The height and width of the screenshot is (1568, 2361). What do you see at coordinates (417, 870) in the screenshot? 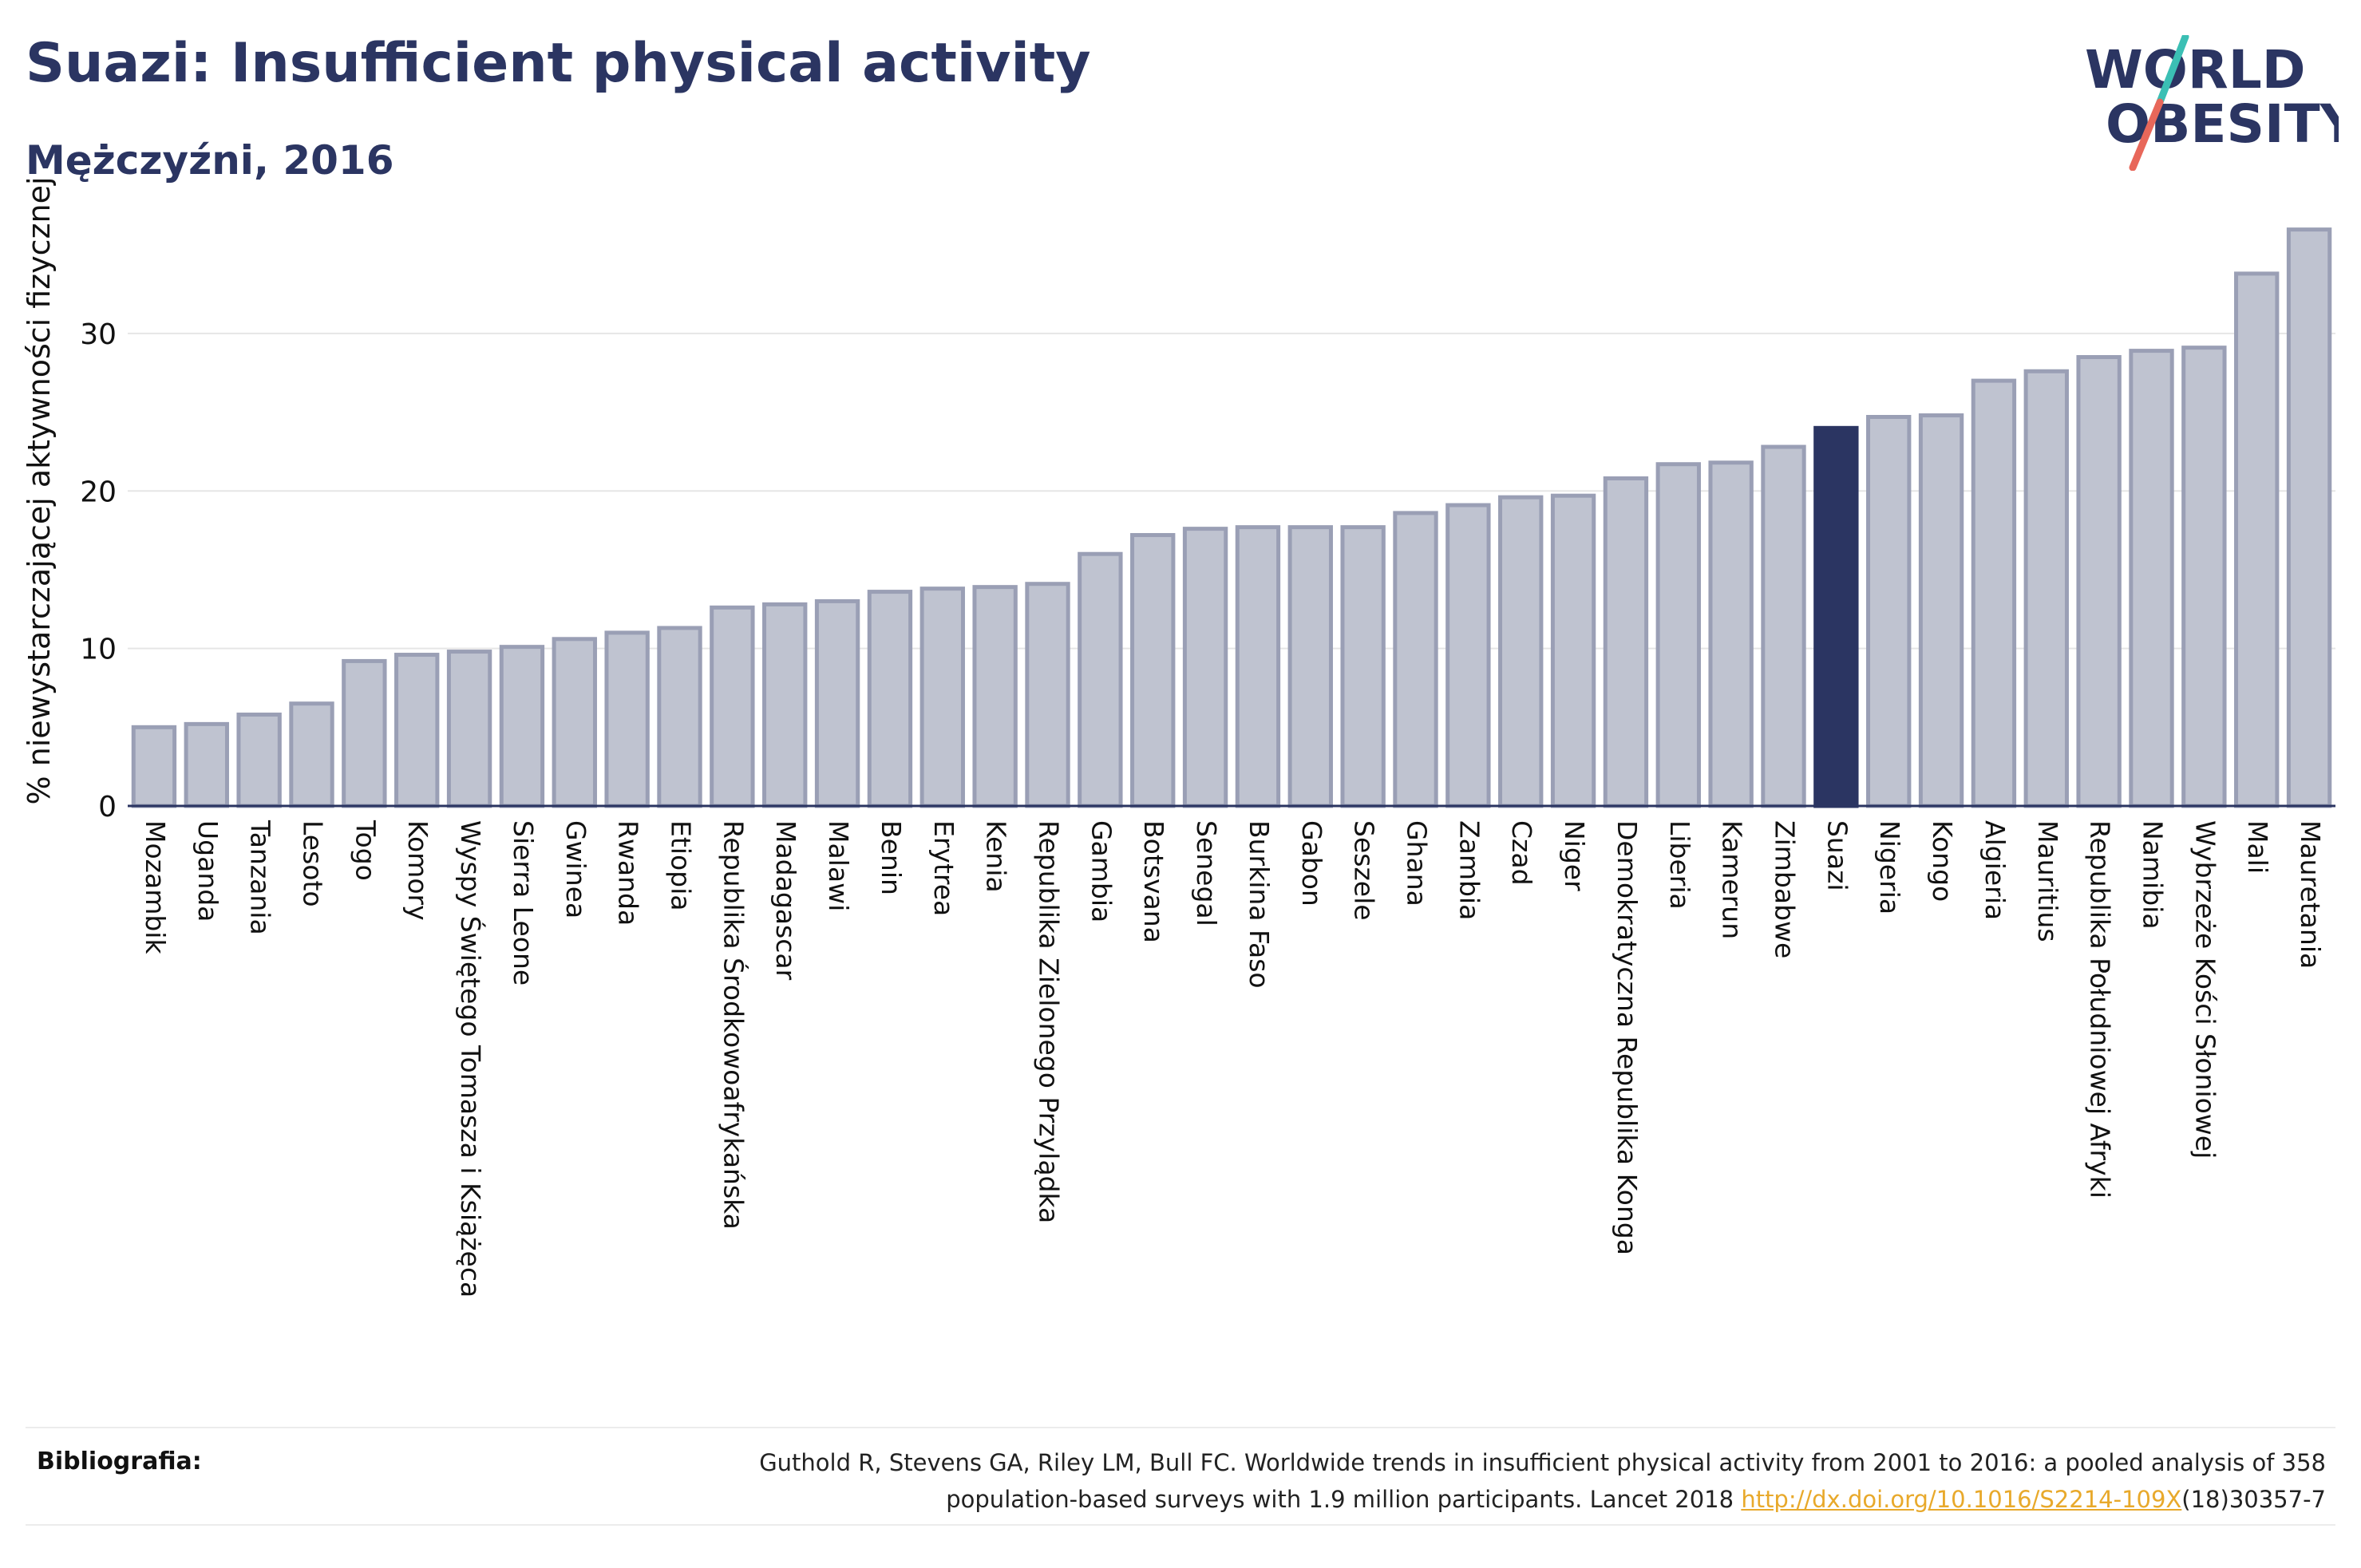
I see `x-tick-label: Komory` at bounding box center [417, 870].